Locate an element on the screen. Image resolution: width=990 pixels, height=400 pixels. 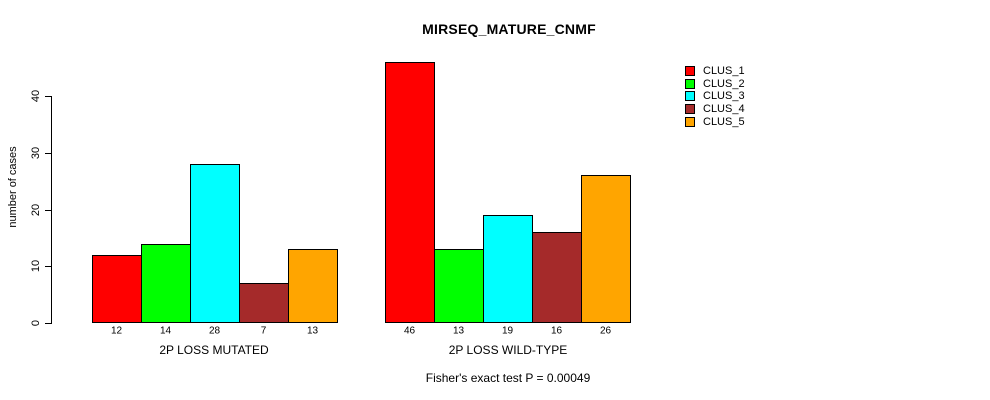
y-tick-label: 0 is located at coordinates (36, 323).